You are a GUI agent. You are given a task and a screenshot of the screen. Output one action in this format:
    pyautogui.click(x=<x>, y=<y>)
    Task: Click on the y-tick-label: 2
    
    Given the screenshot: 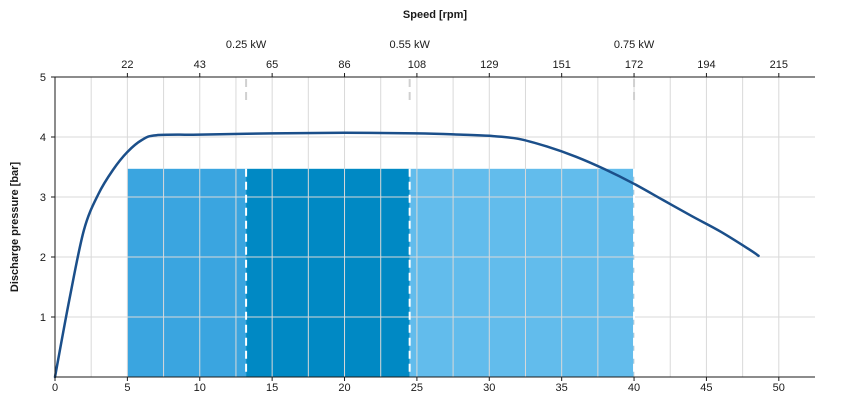 What is the action you would take?
    pyautogui.click(x=43, y=258)
    